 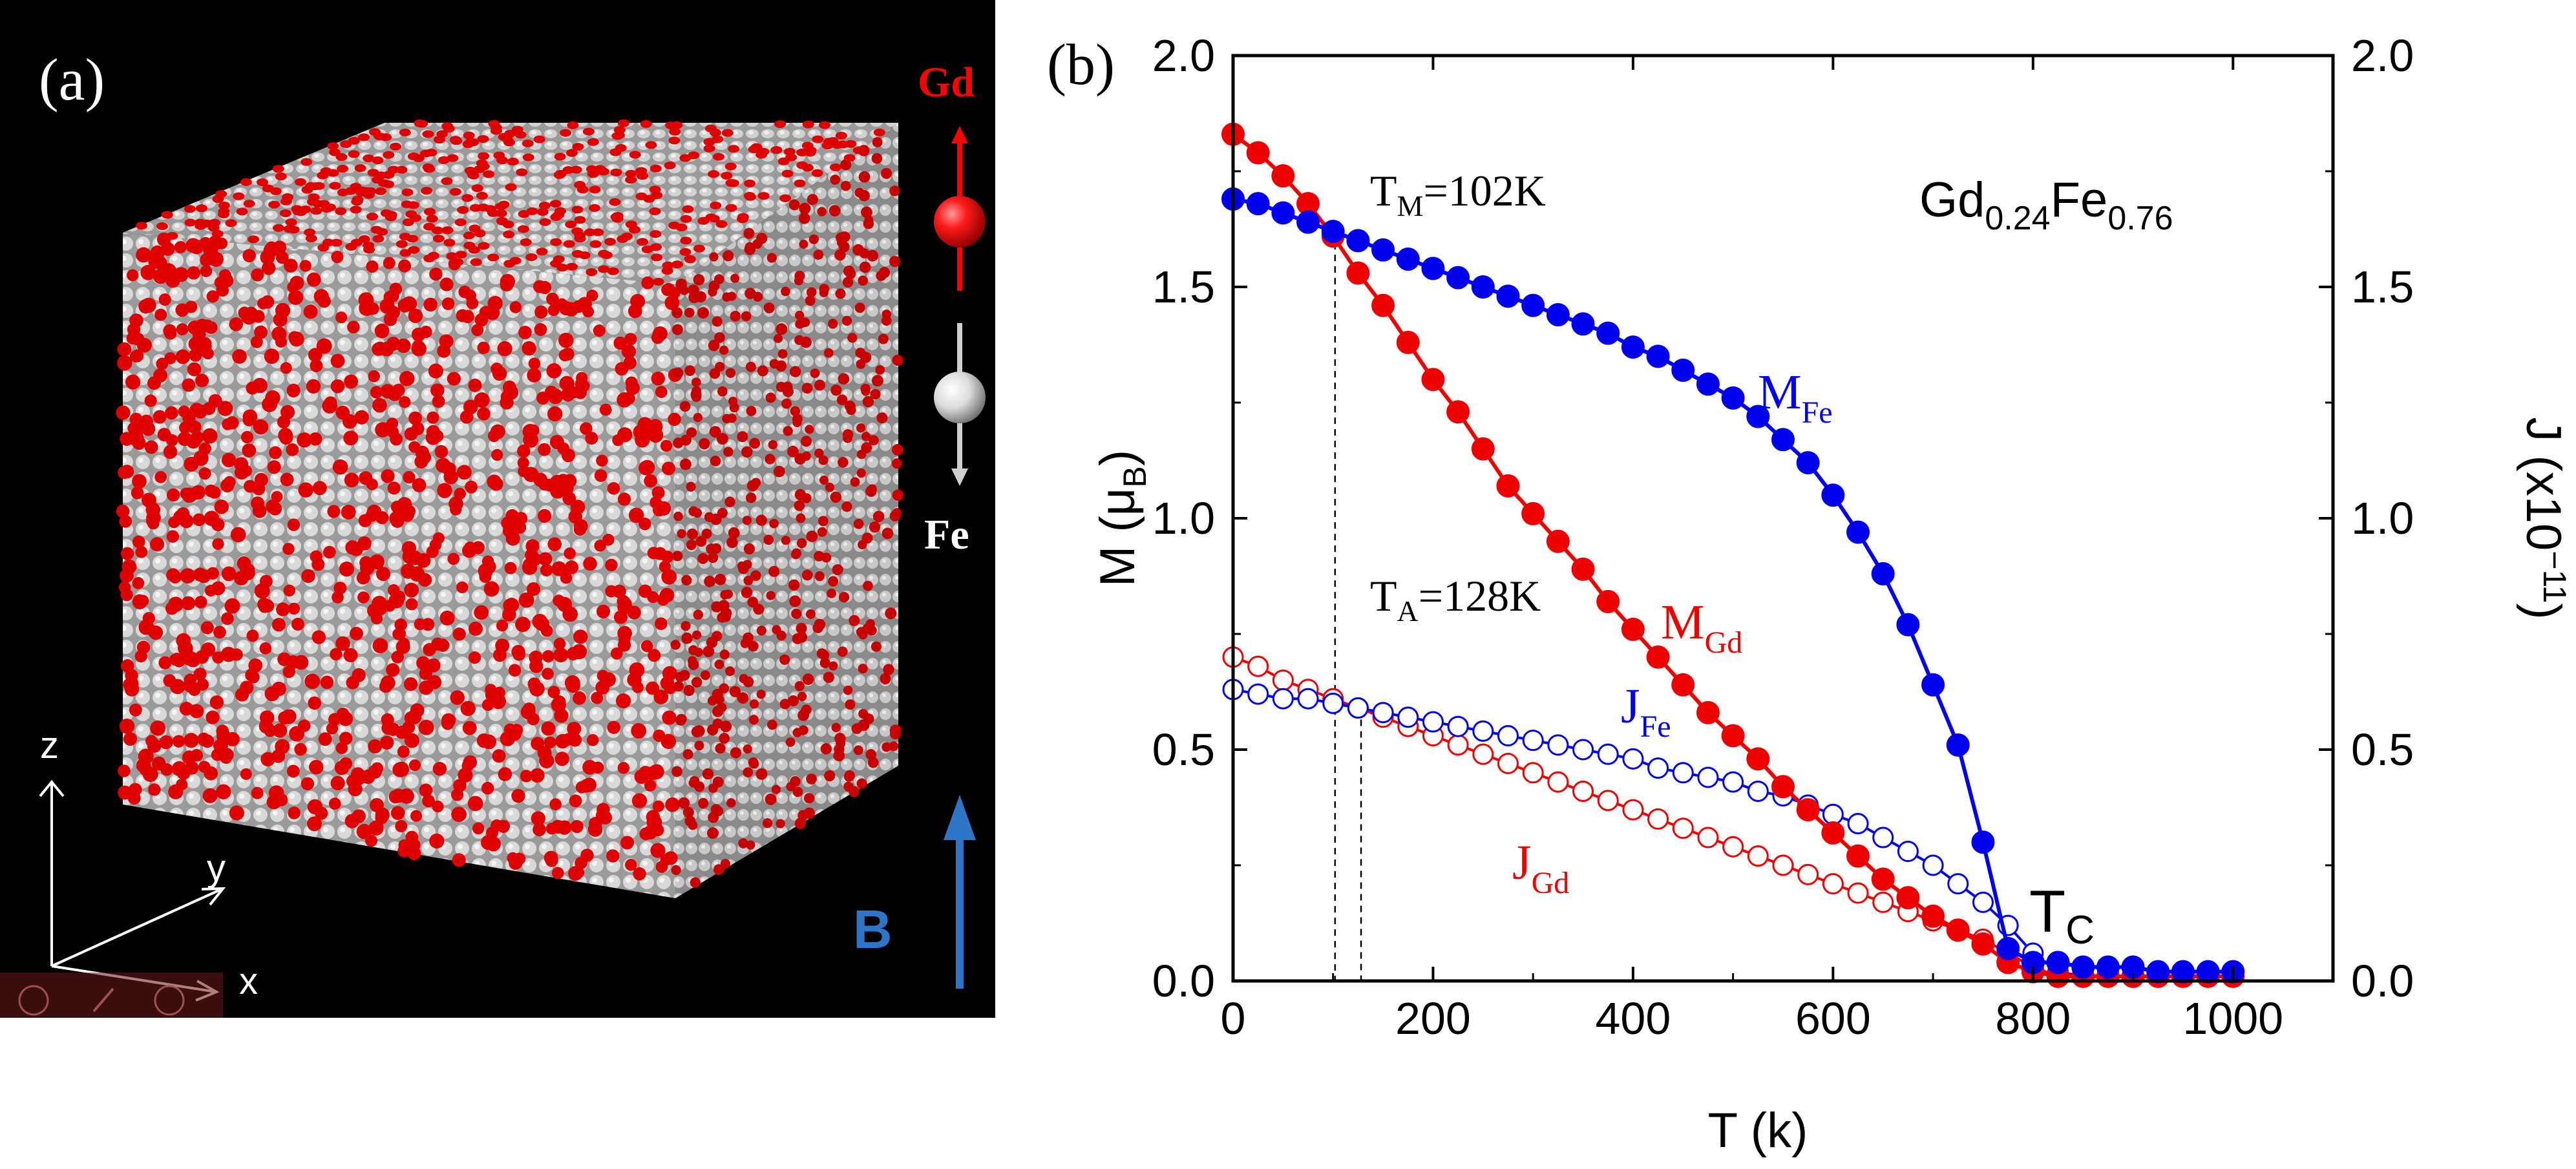 What do you see at coordinates (1758, 1130) in the screenshot?
I see `x-axis-title: T (k)` at bounding box center [1758, 1130].